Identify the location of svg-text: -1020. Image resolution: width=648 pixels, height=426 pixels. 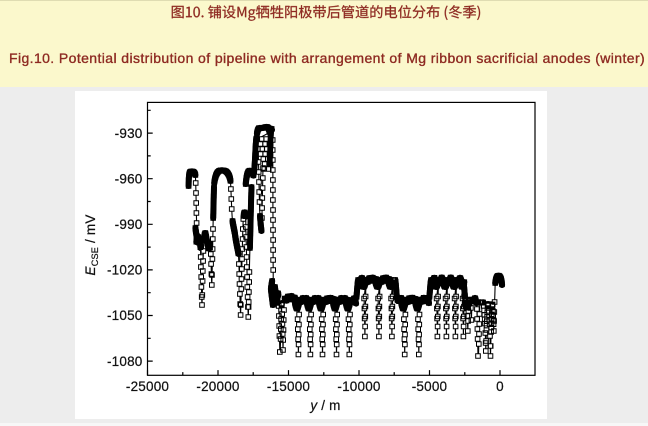
(125, 270).